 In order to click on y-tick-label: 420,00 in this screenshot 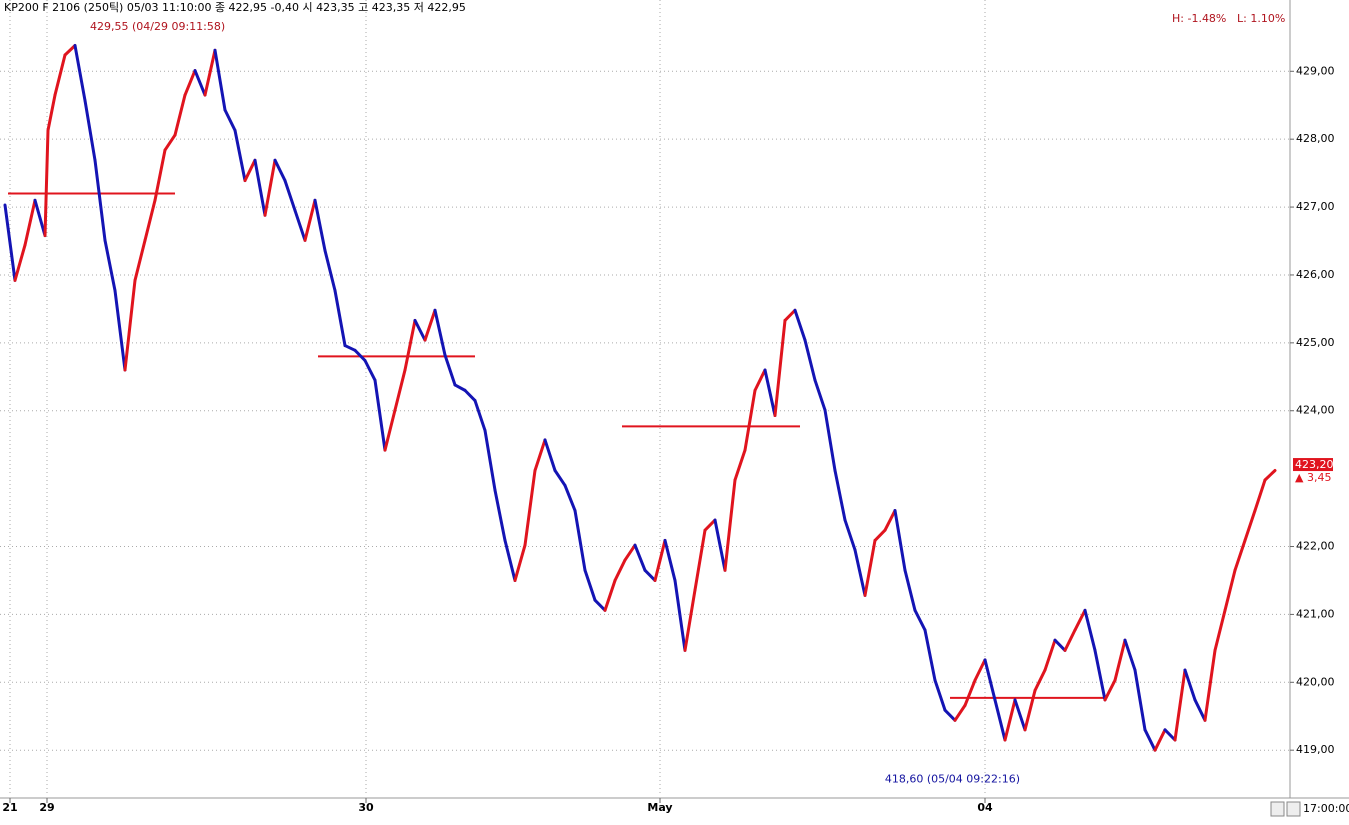, I will do `click(1315, 681)`.